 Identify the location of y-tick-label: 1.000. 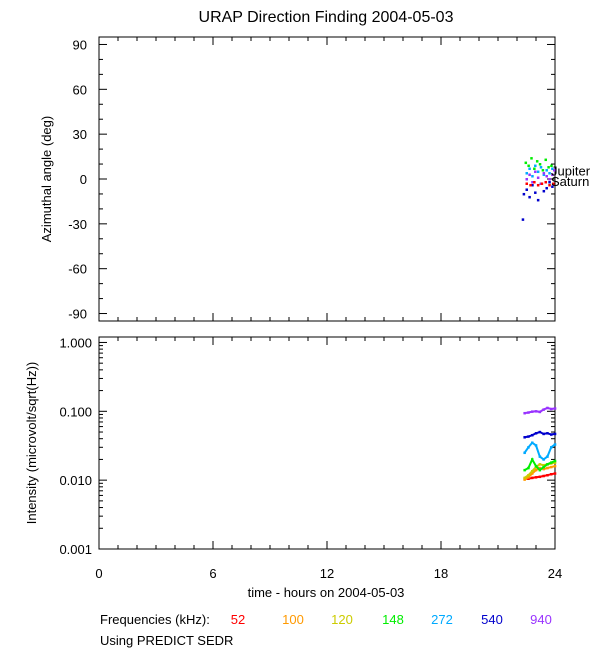
(75, 342).